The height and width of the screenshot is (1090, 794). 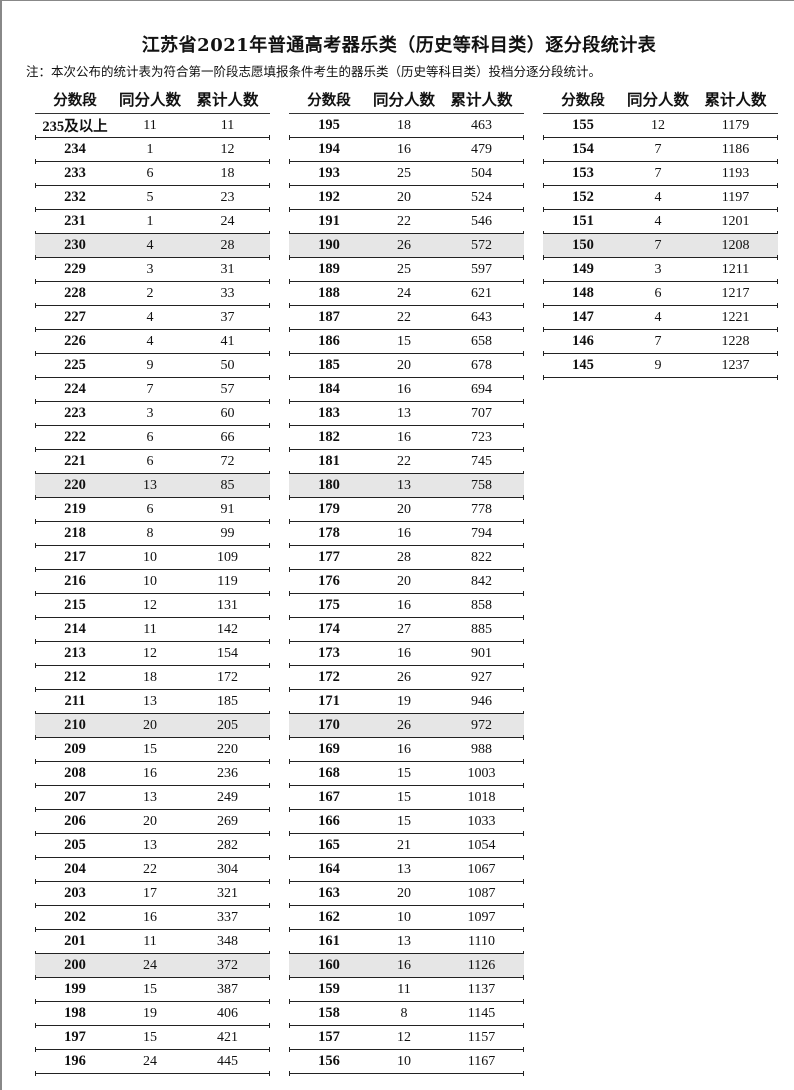 What do you see at coordinates (75, 1013) in the screenshot?
I see `score-cell: 198` at bounding box center [75, 1013].